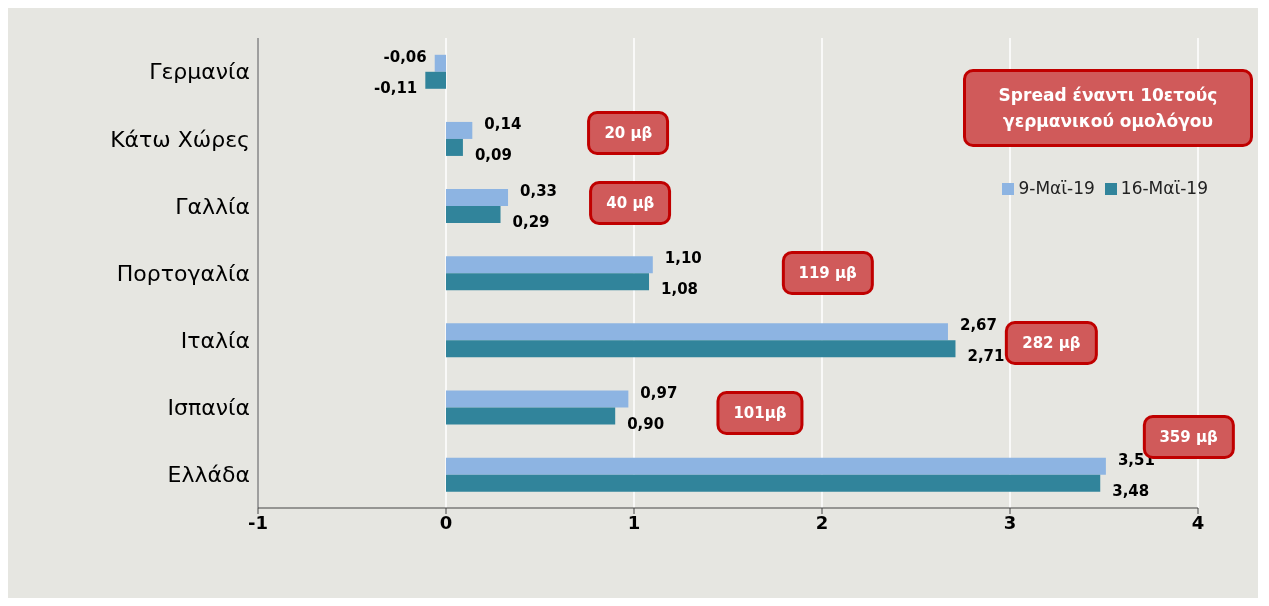 The image size is (1269, 606). I want to click on data-label: 0,09, so click(493, 154).